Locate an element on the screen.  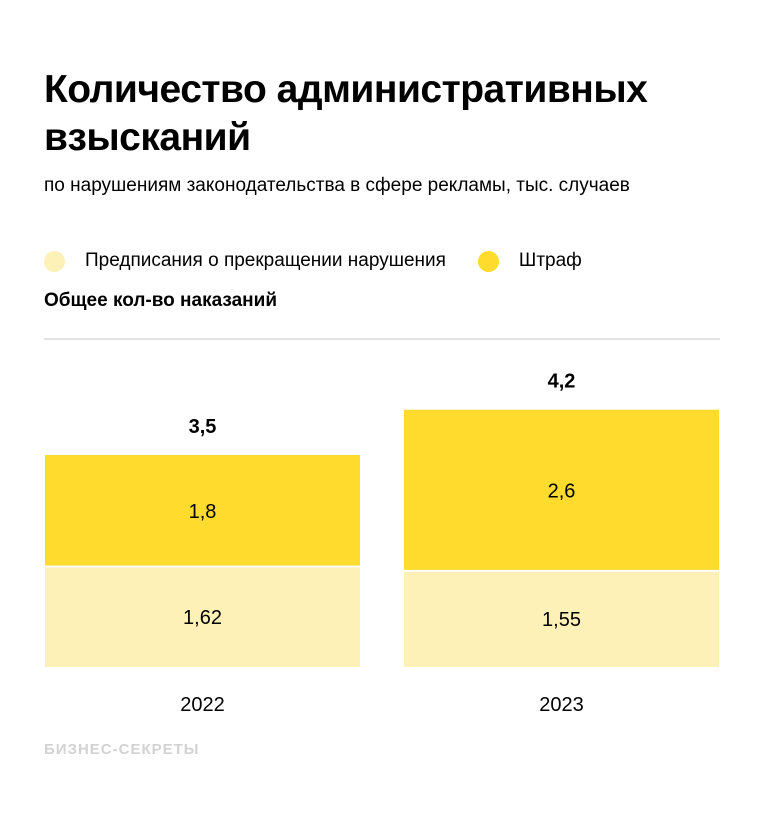
divider is located at coordinates (382, 339).